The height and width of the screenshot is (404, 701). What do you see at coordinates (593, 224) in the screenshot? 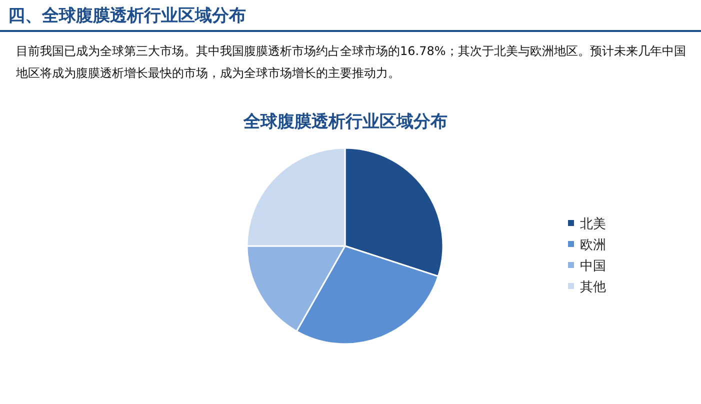
I see `legend-label: 北美` at bounding box center [593, 224].